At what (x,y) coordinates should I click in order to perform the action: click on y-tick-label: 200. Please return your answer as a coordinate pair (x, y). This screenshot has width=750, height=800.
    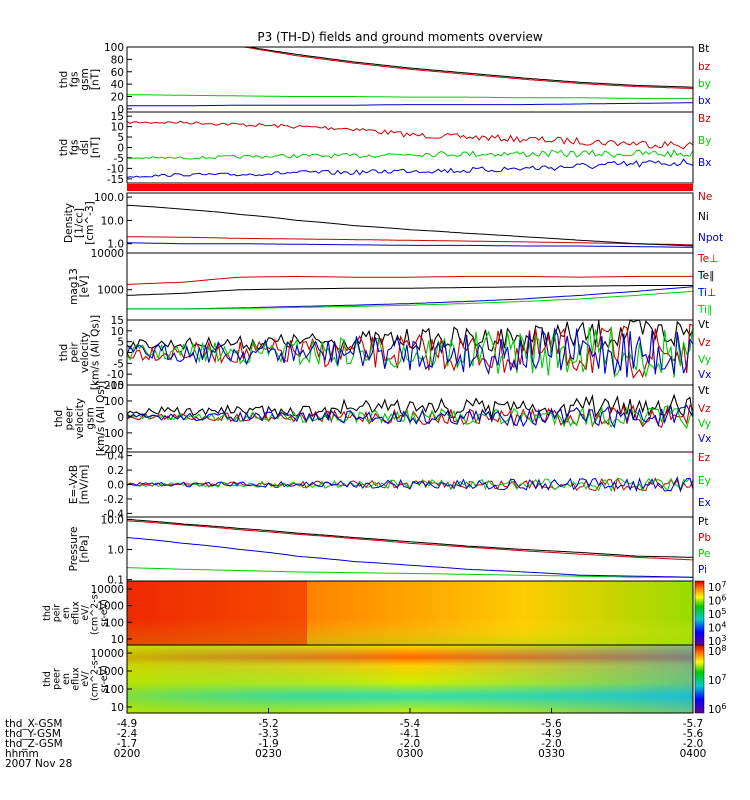
    Looking at the image, I should click on (114, 386).